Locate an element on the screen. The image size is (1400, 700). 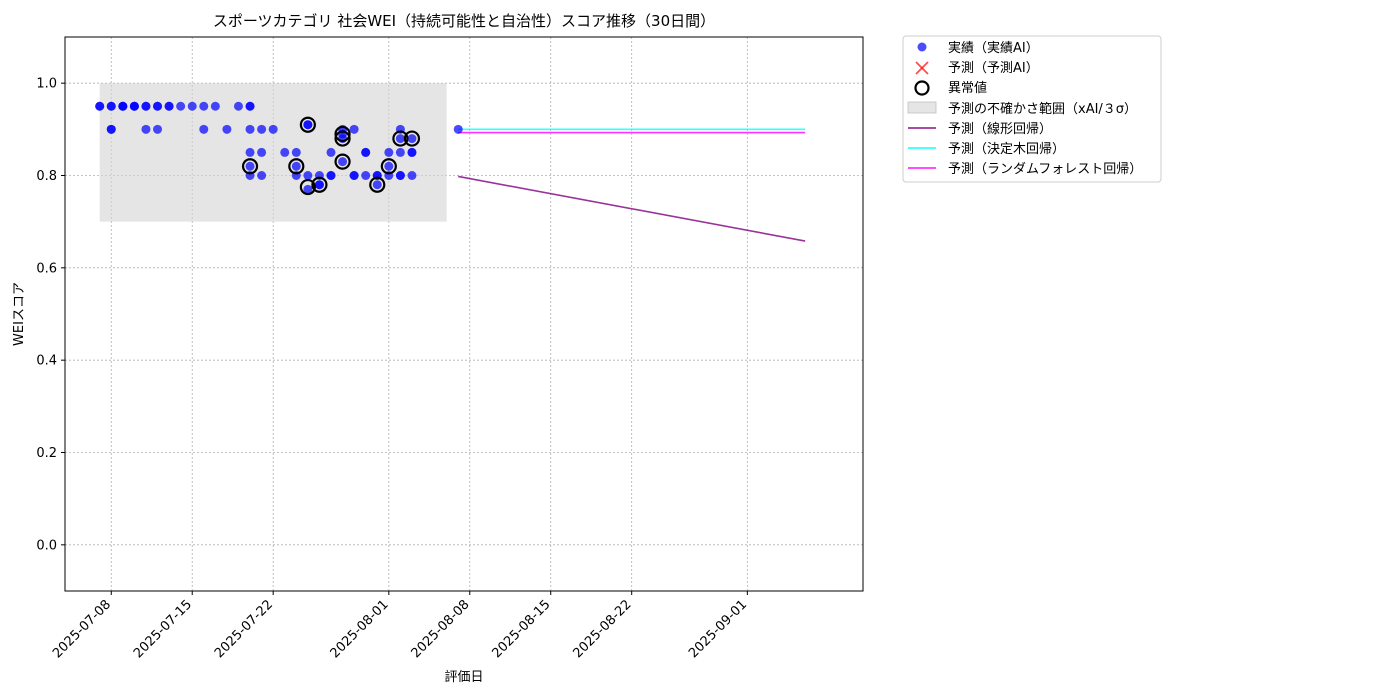
x-tick-label: 2025-08-01 is located at coordinates (360, 629).